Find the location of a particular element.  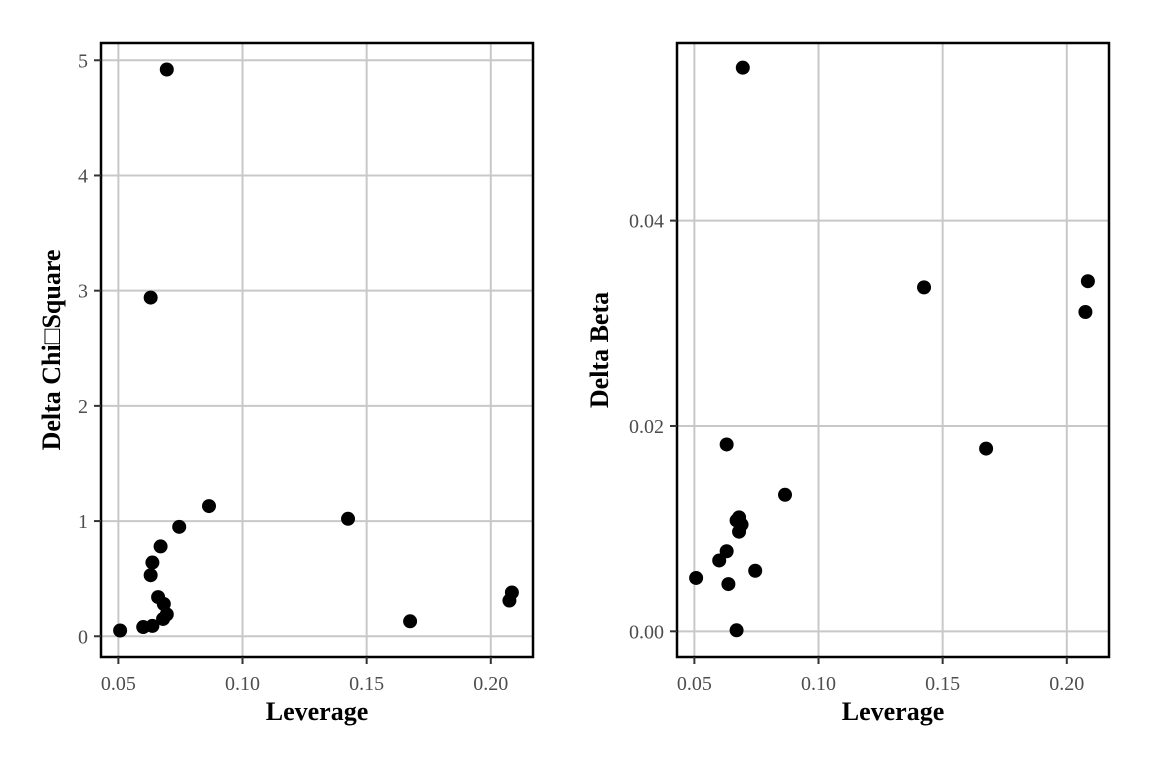

y-tick-label: 2 is located at coordinates (83, 407).